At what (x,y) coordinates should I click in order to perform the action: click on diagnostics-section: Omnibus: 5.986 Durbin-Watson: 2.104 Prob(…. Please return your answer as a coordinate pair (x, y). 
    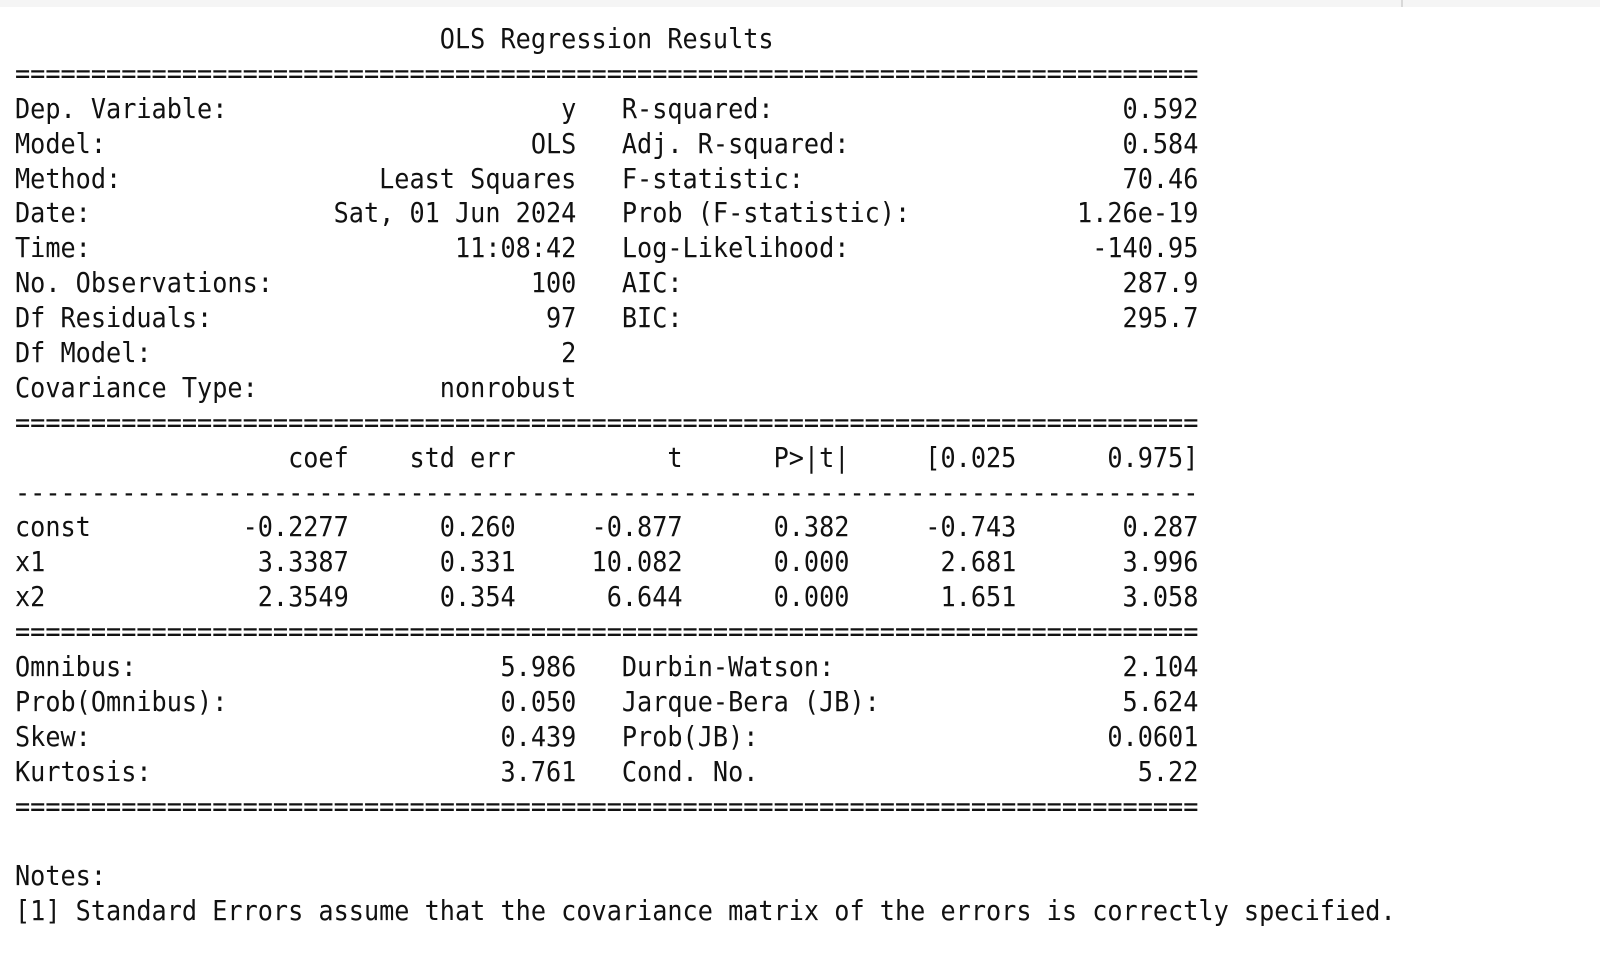
    Looking at the image, I should click on (705, 720).